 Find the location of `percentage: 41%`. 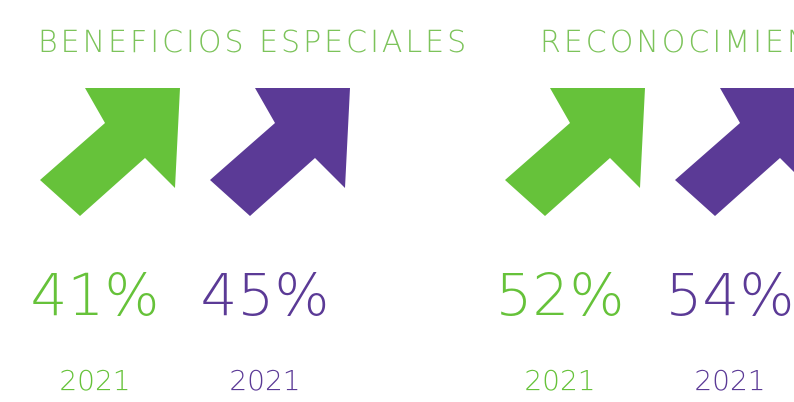

percentage: 41% is located at coordinates (95, 295).